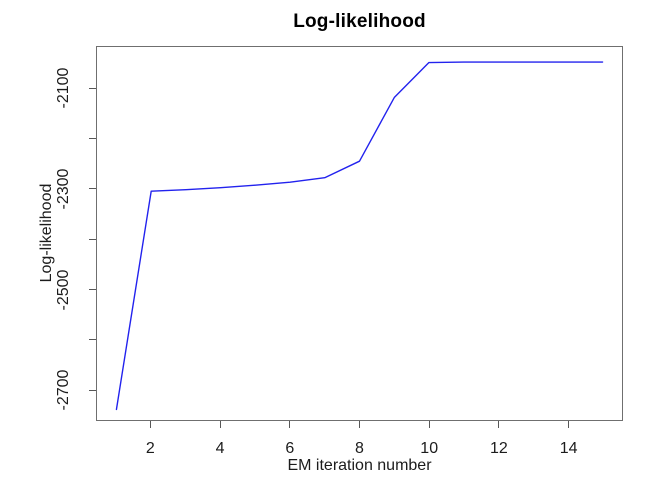 This screenshot has height=480, width=672. Describe the element at coordinates (150, 448) in the screenshot. I see `x-tick-label: 2` at that location.